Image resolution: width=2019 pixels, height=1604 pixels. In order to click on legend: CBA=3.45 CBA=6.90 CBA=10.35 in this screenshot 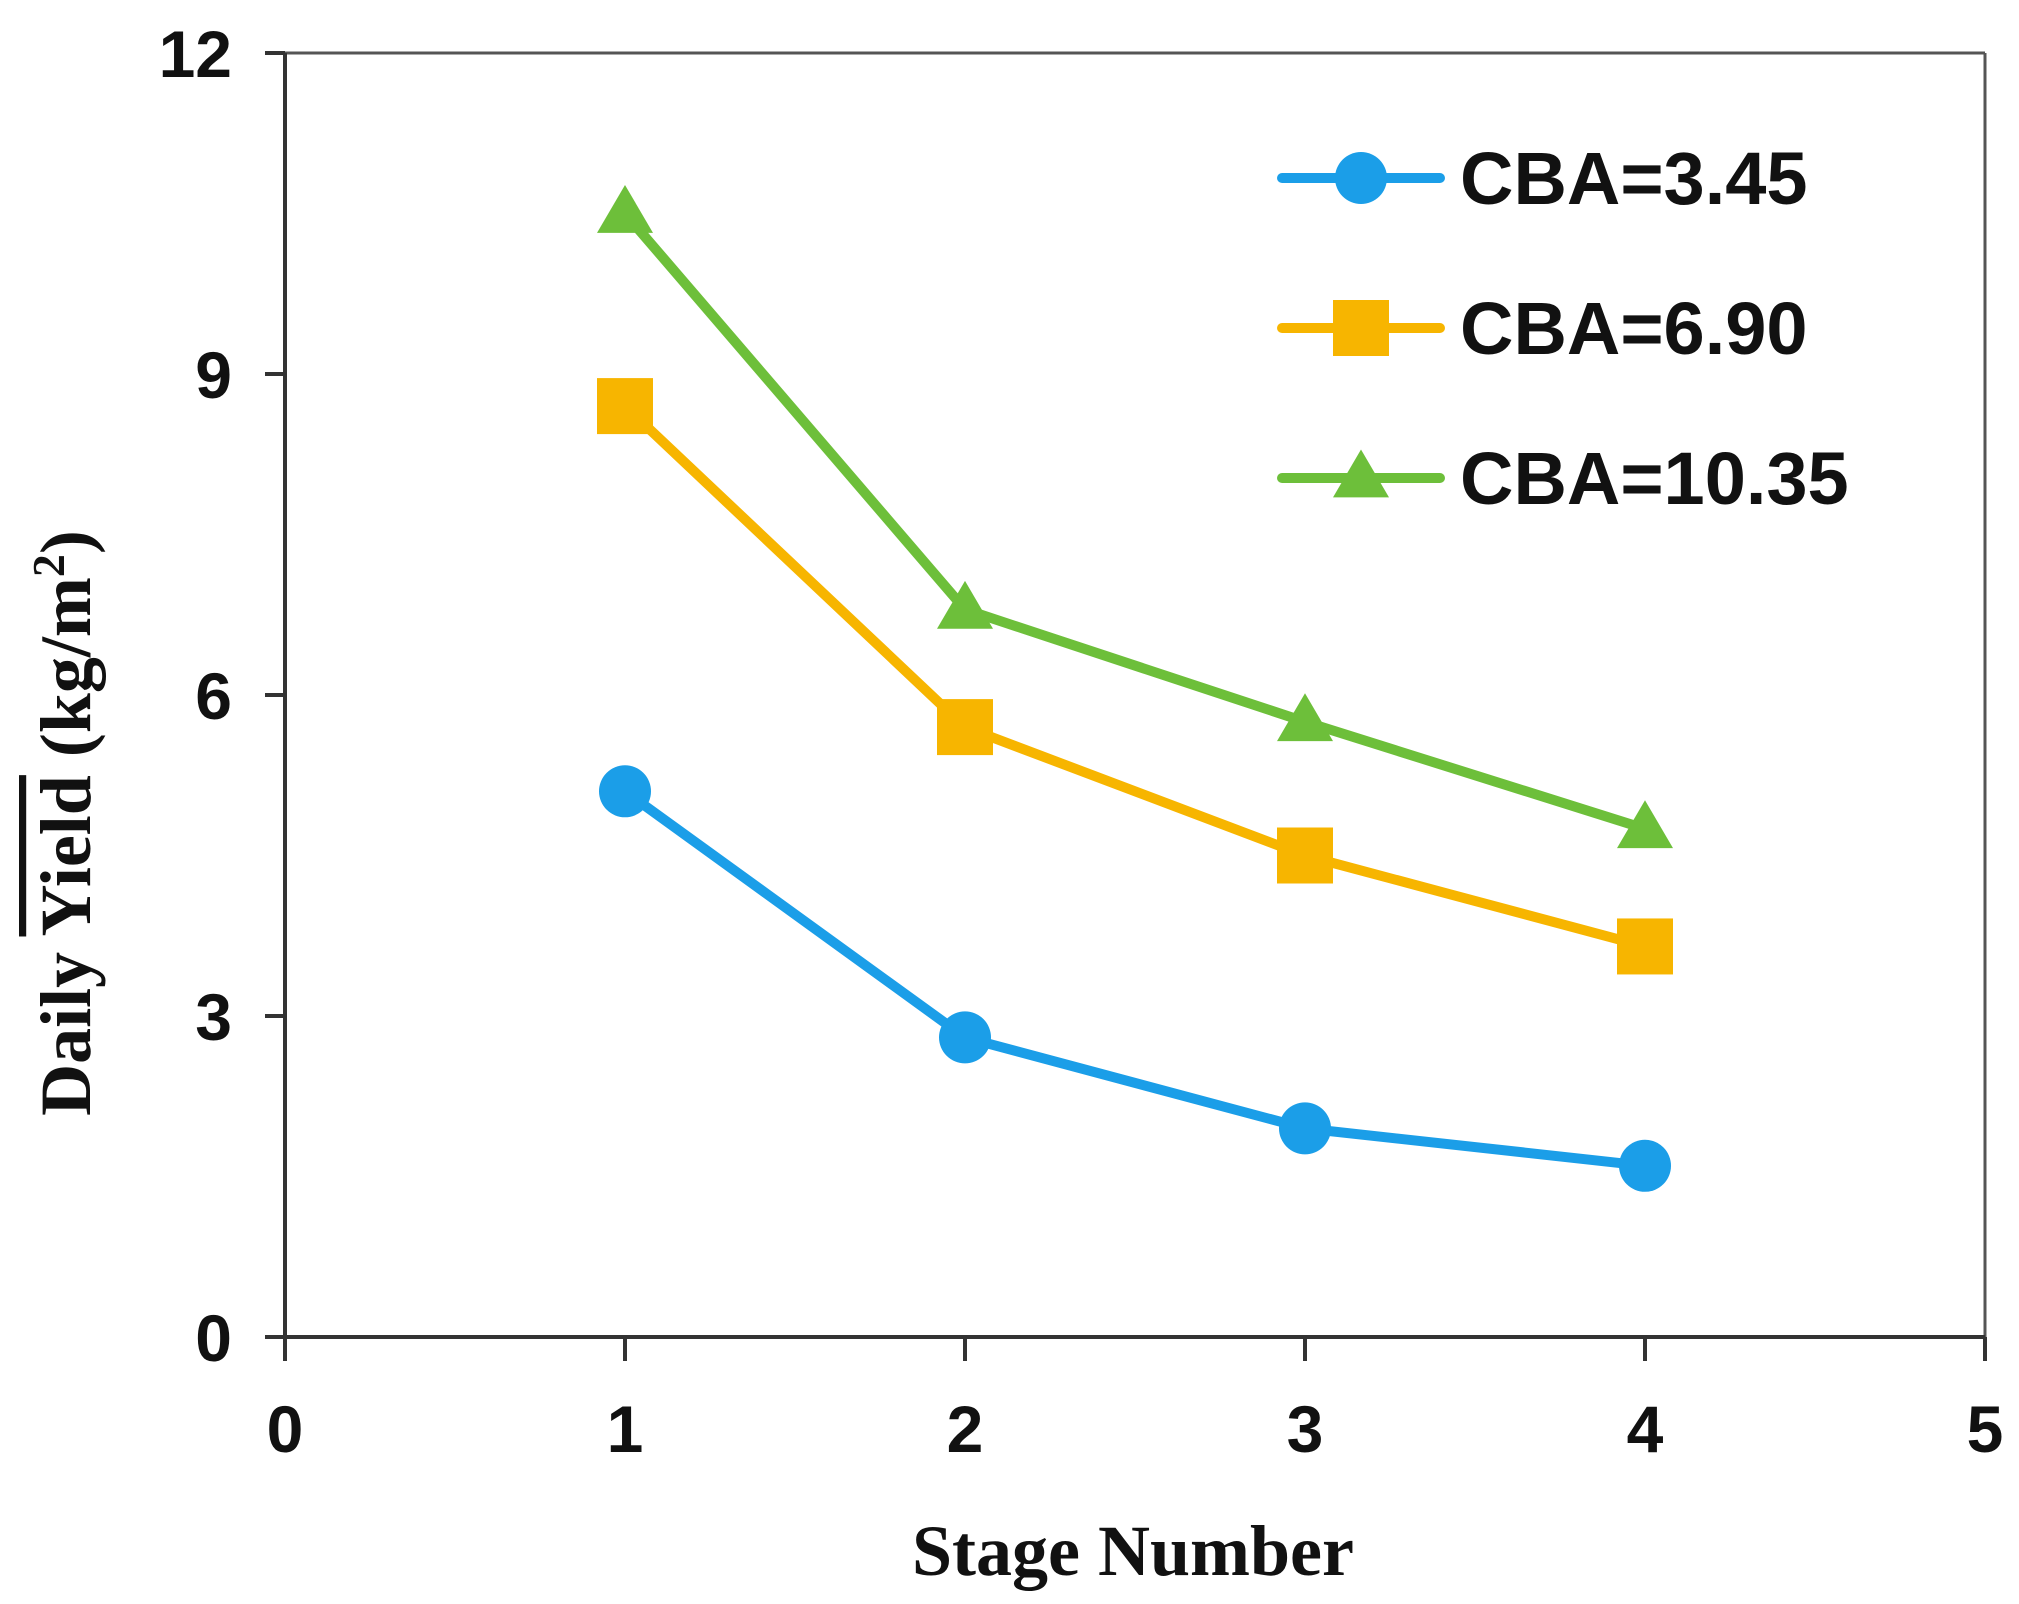, I will do `click(1563, 328)`.